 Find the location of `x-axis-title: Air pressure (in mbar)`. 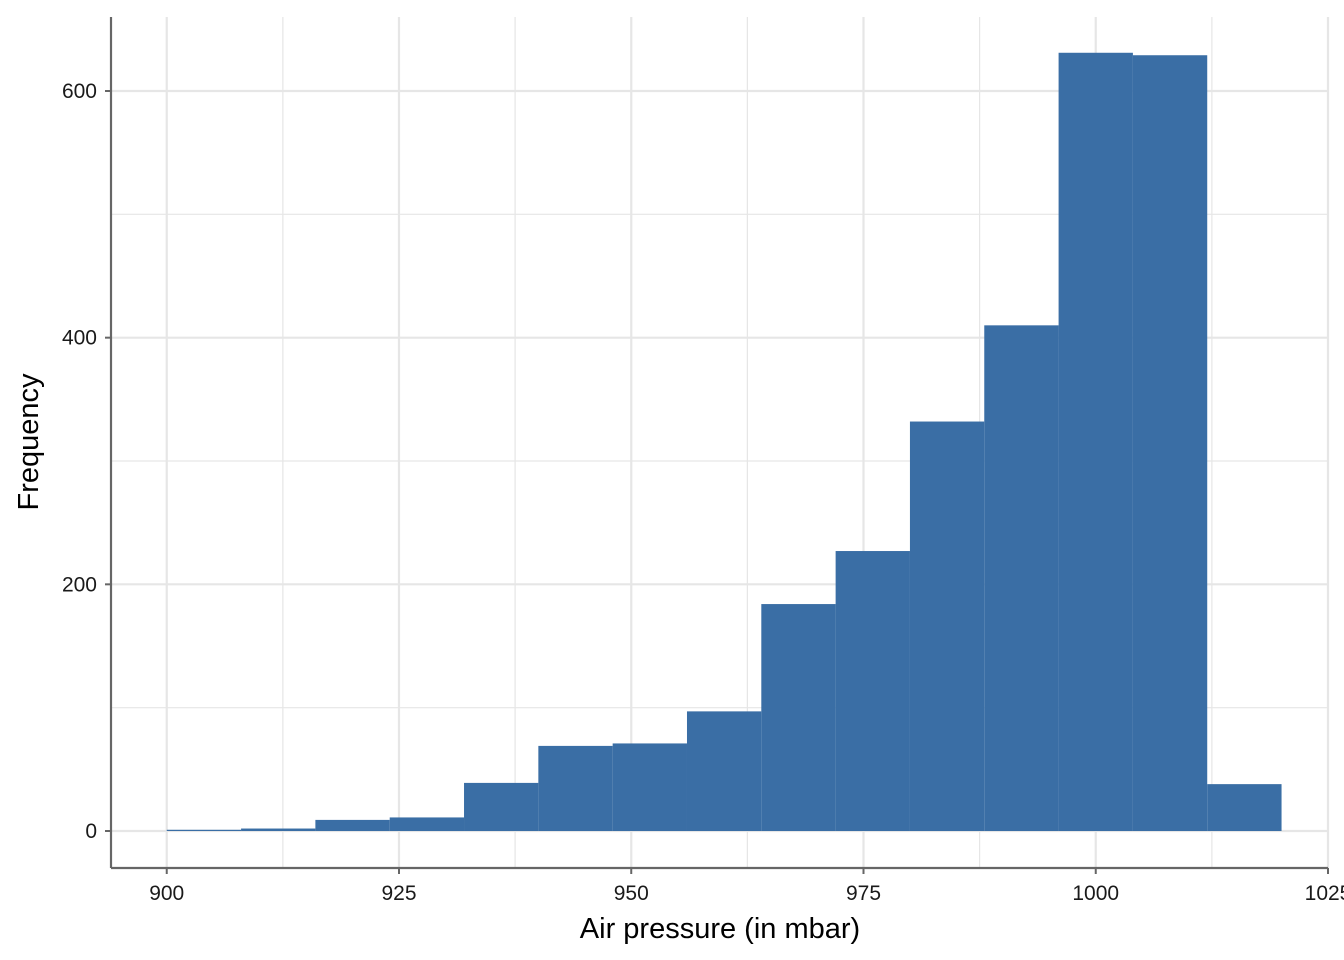

x-axis-title: Air pressure (in mbar) is located at coordinates (720, 929).